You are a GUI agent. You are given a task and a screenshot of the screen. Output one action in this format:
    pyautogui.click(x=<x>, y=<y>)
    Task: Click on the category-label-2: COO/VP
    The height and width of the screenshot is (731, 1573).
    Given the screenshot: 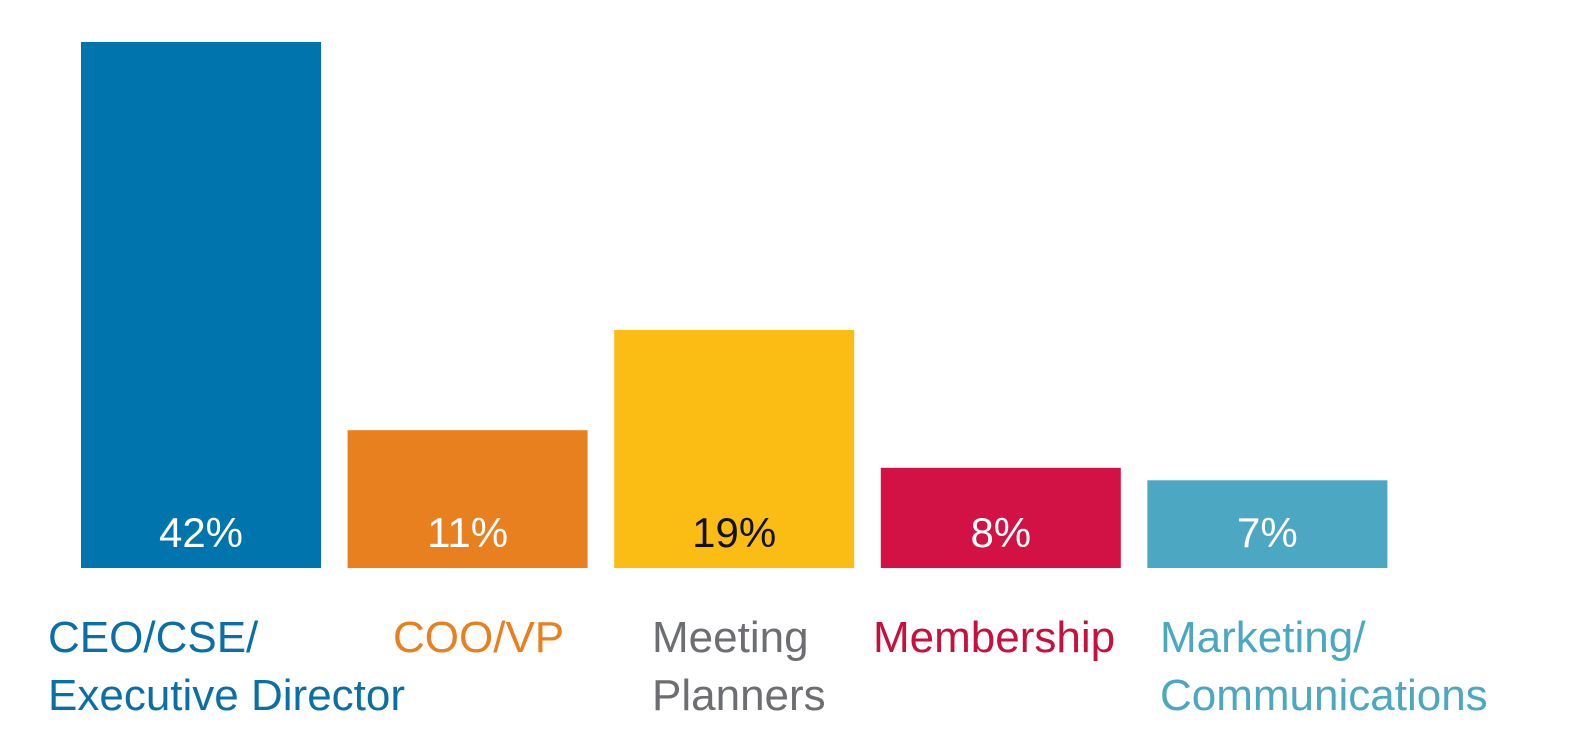 What is the action you would take?
    pyautogui.click(x=478, y=637)
    